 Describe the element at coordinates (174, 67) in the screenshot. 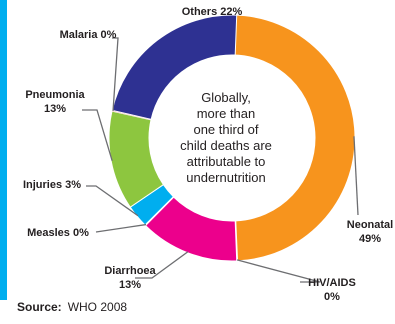

I see `slice-others` at that location.